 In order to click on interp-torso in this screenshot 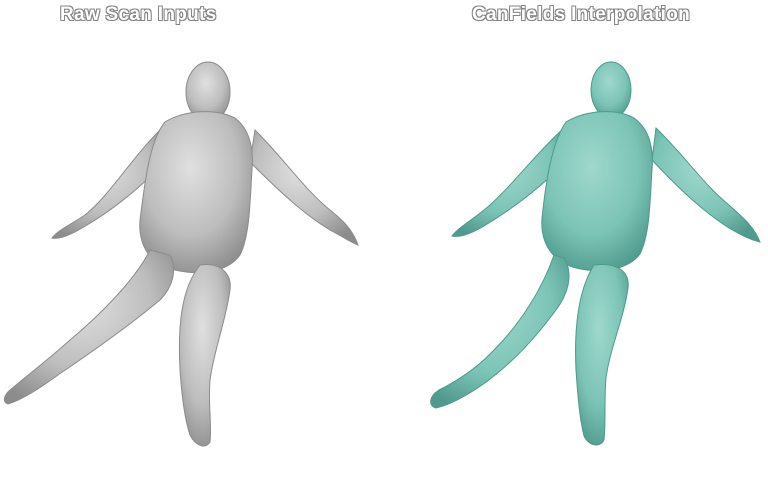, I will do `click(597, 191)`.